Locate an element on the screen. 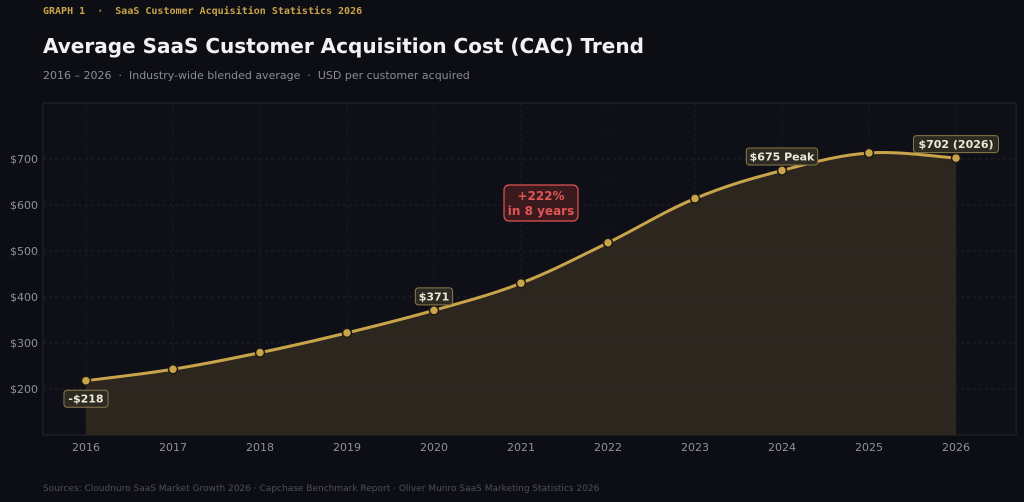 The width and height of the screenshot is (1024, 502). y-tick-label: $500 is located at coordinates (24, 251).